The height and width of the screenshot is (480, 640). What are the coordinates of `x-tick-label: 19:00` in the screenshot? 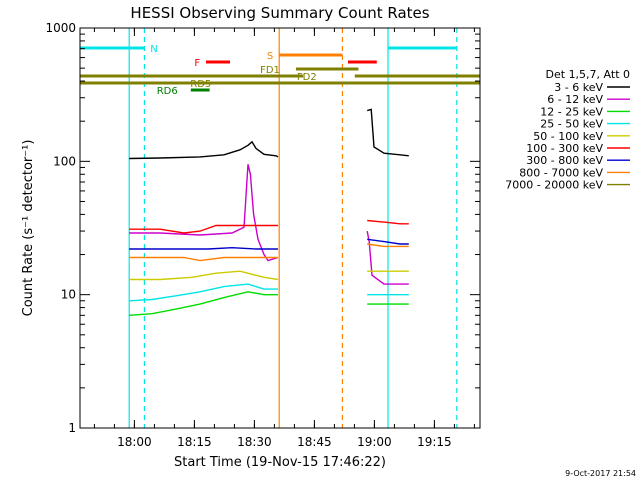 It's located at (374, 442).